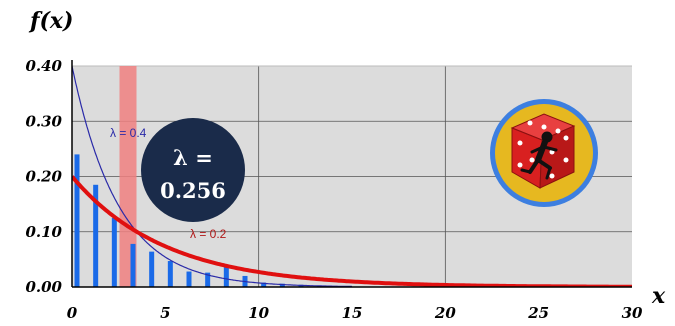 Image resolution: width=675 pixels, height=326 pixels. Describe the element at coordinates (43, 121) in the screenshot. I see `y-tick-label: 0.30` at that location.